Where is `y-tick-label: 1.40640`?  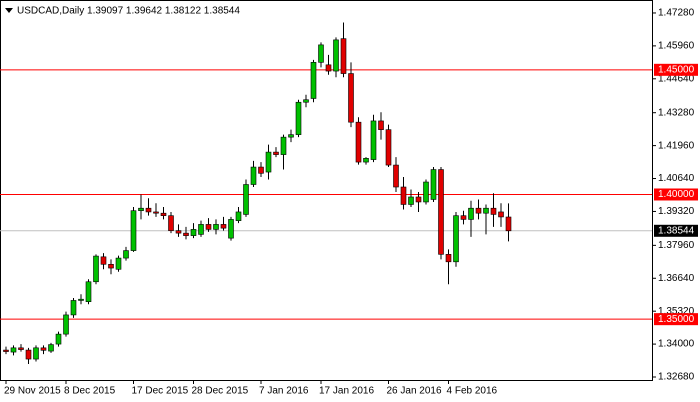 y-tick-label: 1.40640 is located at coordinates (676, 178).